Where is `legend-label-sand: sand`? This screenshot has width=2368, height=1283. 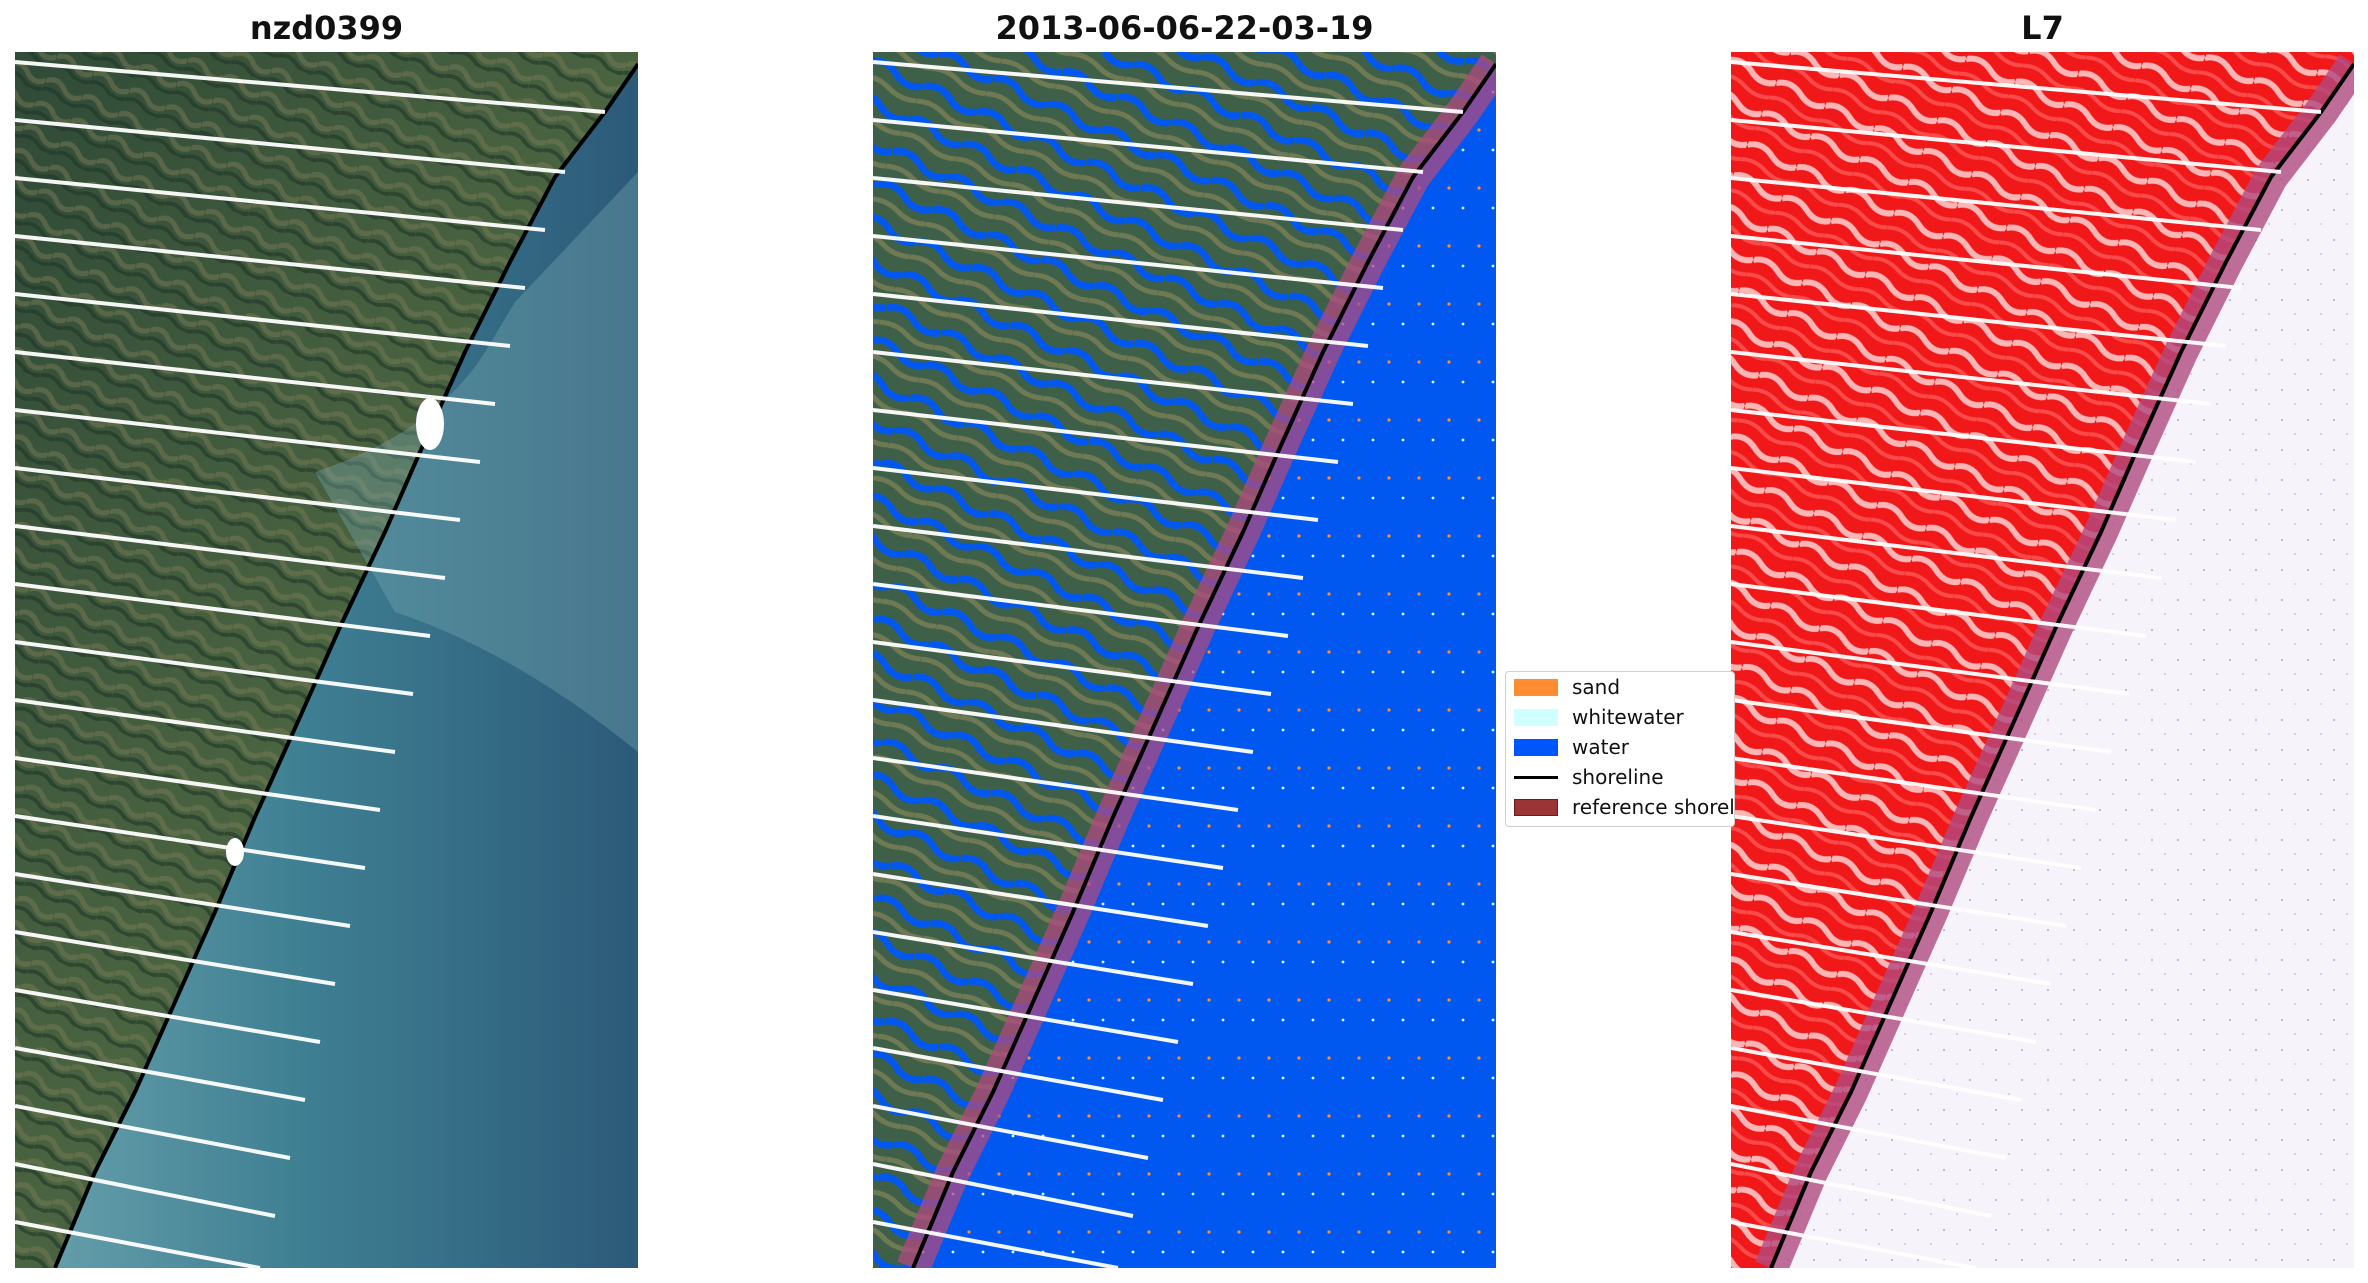 legend-label-sand: sand is located at coordinates (1596, 687).